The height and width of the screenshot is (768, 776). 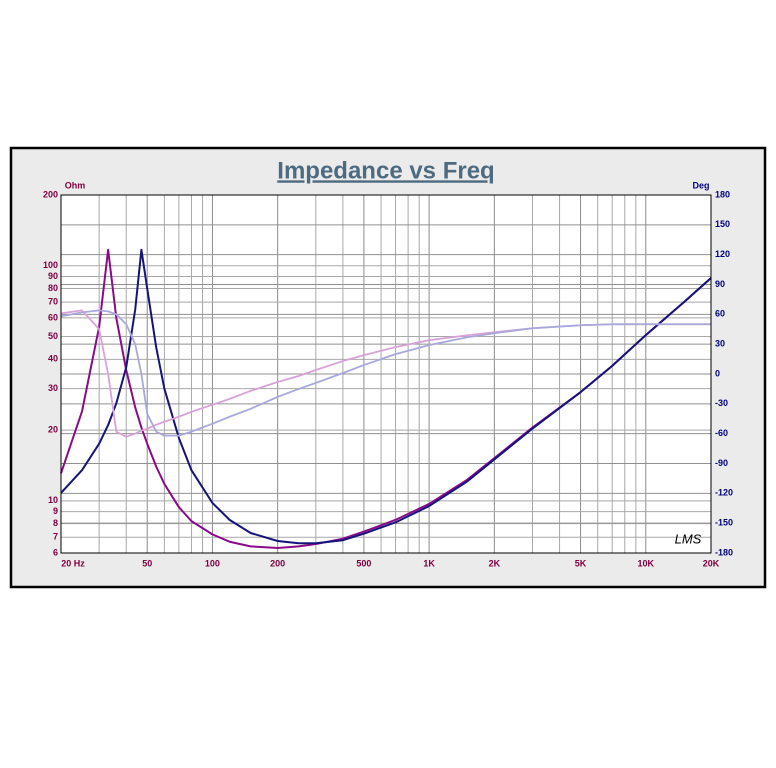 What do you see at coordinates (73, 563) in the screenshot?
I see `x-tick-label: 20 Hz` at bounding box center [73, 563].